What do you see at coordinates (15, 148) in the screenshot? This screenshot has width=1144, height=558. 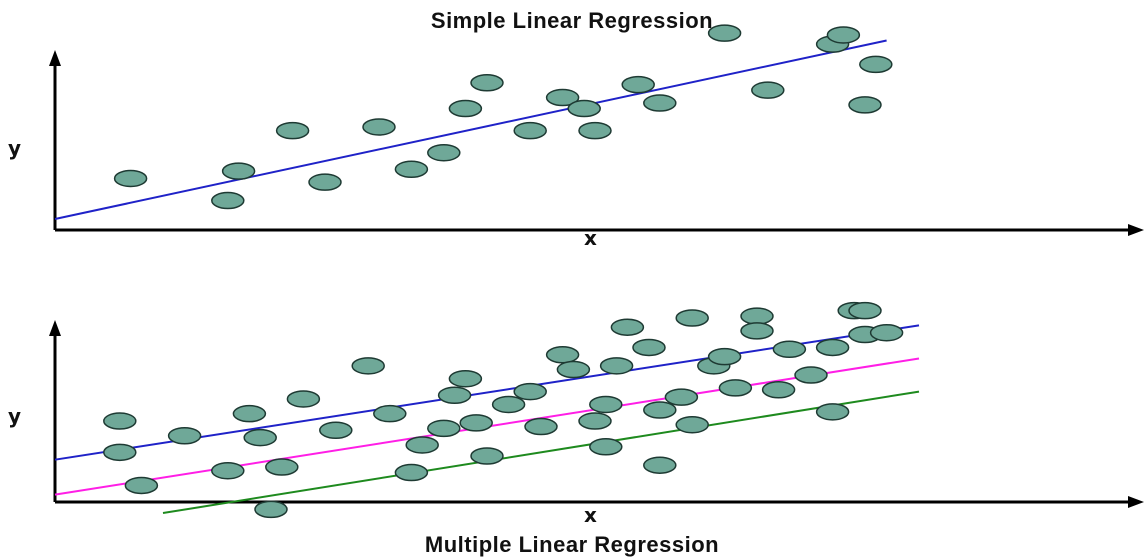 I see `top-y-axis-label: y` at bounding box center [15, 148].